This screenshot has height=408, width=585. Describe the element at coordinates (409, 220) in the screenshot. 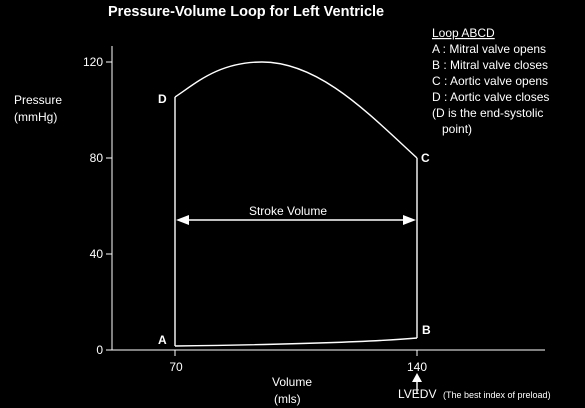

I see `right-arrowhead-icon` at that location.